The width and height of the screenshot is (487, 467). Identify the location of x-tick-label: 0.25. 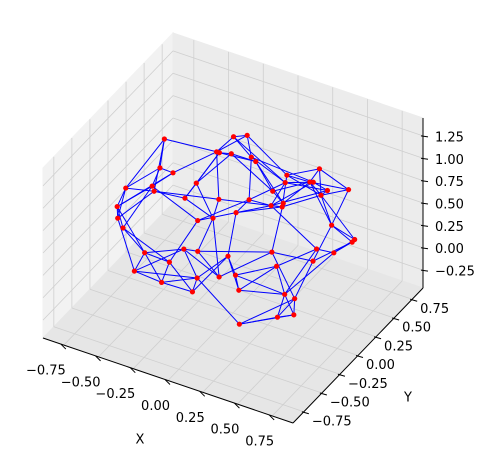
(190, 418).